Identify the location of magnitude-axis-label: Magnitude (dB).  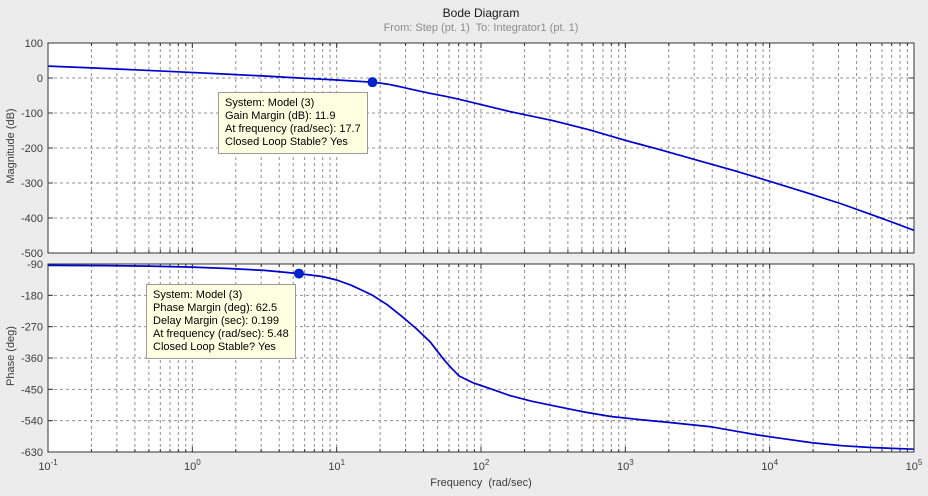
(11, 146).